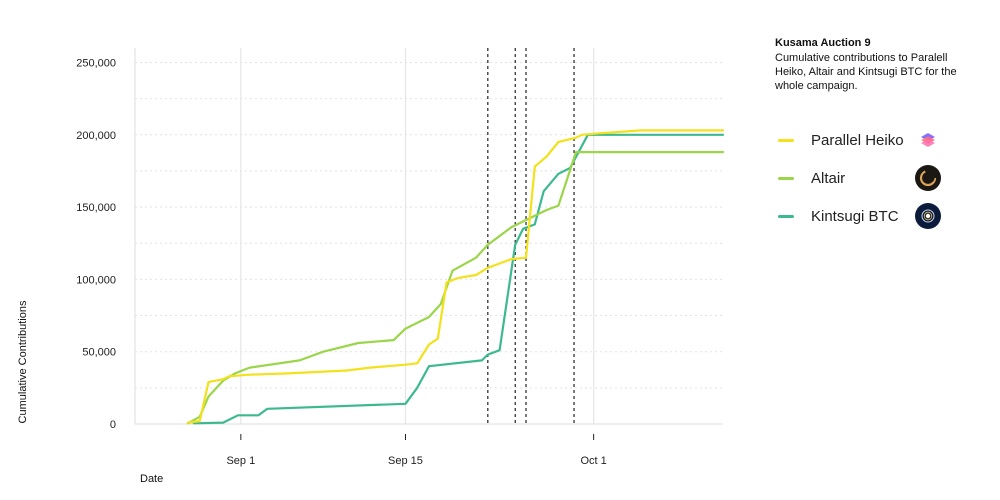 This screenshot has height=500, width=1000. Describe the element at coordinates (855, 216) in the screenshot. I see `legend-label-kintsugi-btc: Kintsugi BTC` at that location.